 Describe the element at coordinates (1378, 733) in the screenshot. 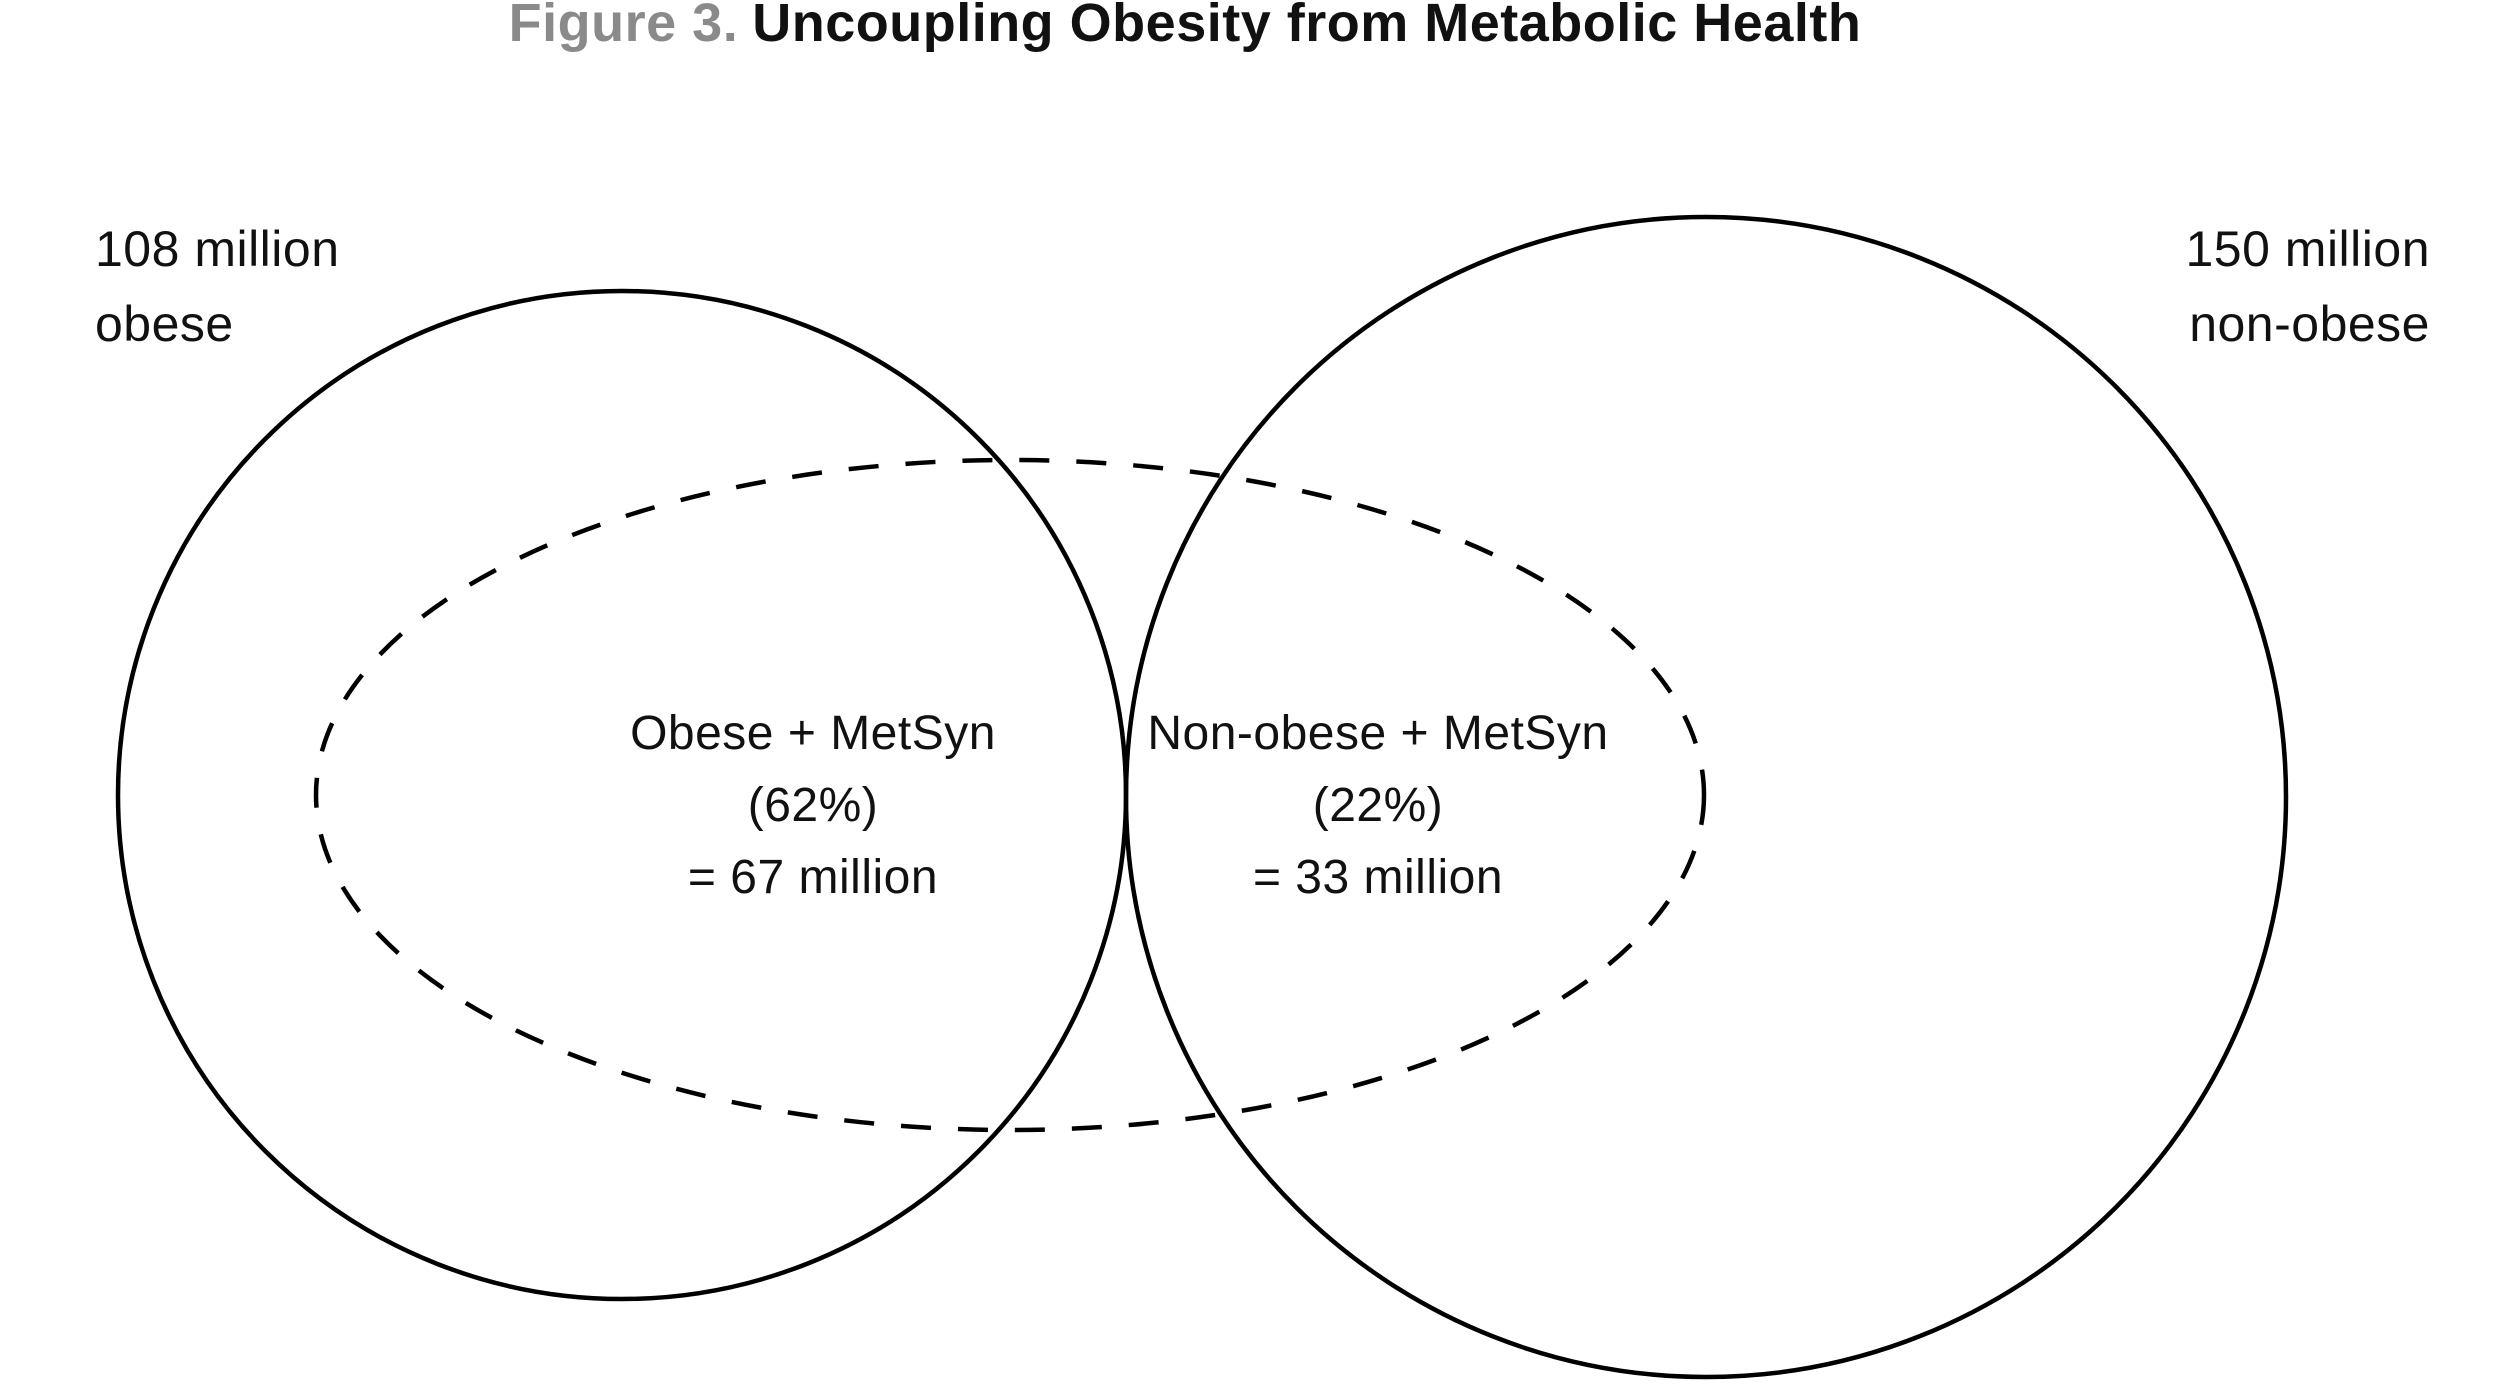

I see `non-obese-metsyn-line1: Non-obese + MetSyn` at that location.